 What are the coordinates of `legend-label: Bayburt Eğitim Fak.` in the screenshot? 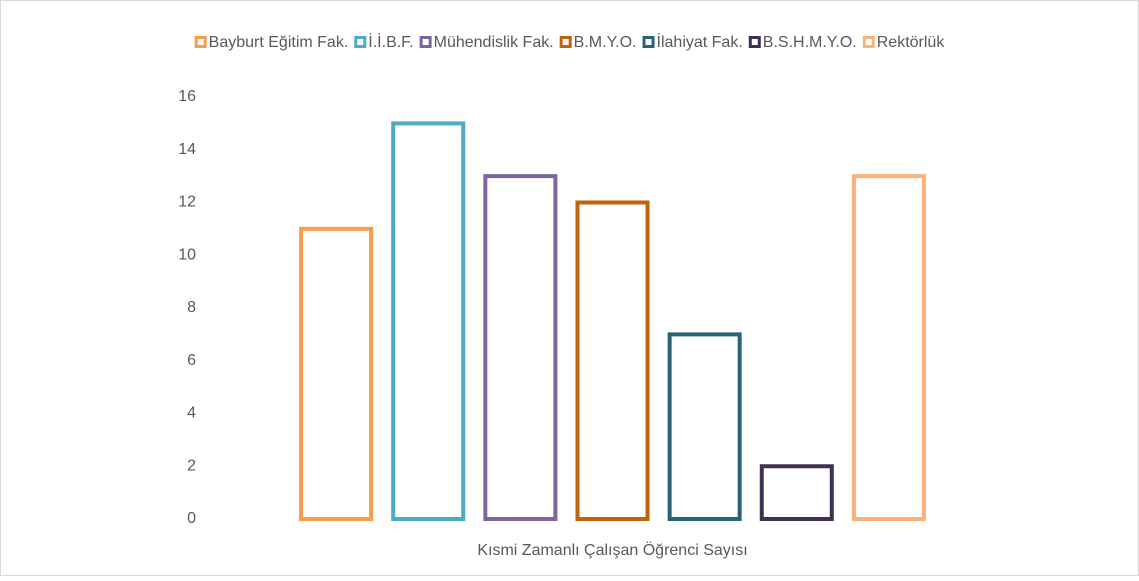 It's located at (279, 42).